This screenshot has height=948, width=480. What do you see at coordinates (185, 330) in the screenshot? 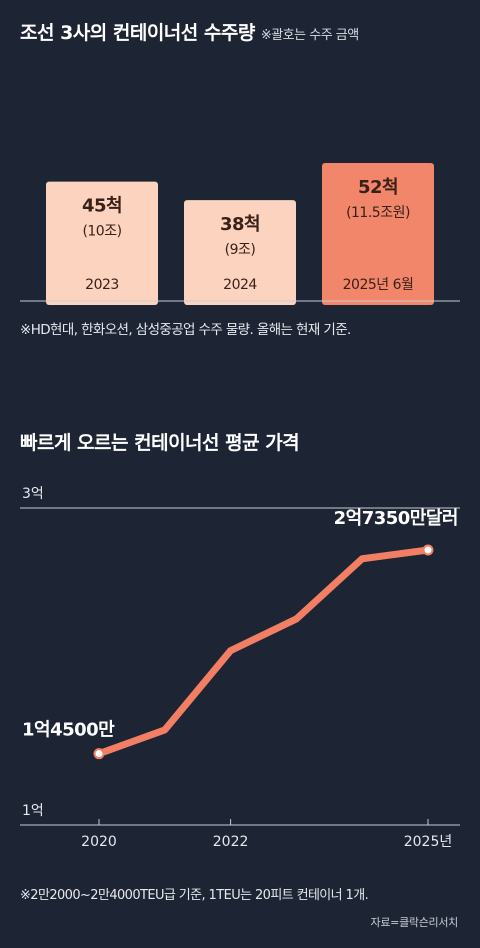
I see `chart1-footnote: ※HD현대, 한화오션, 삼성중공업 수주 물량. 올해는 현재 기준.` at bounding box center [185, 330].